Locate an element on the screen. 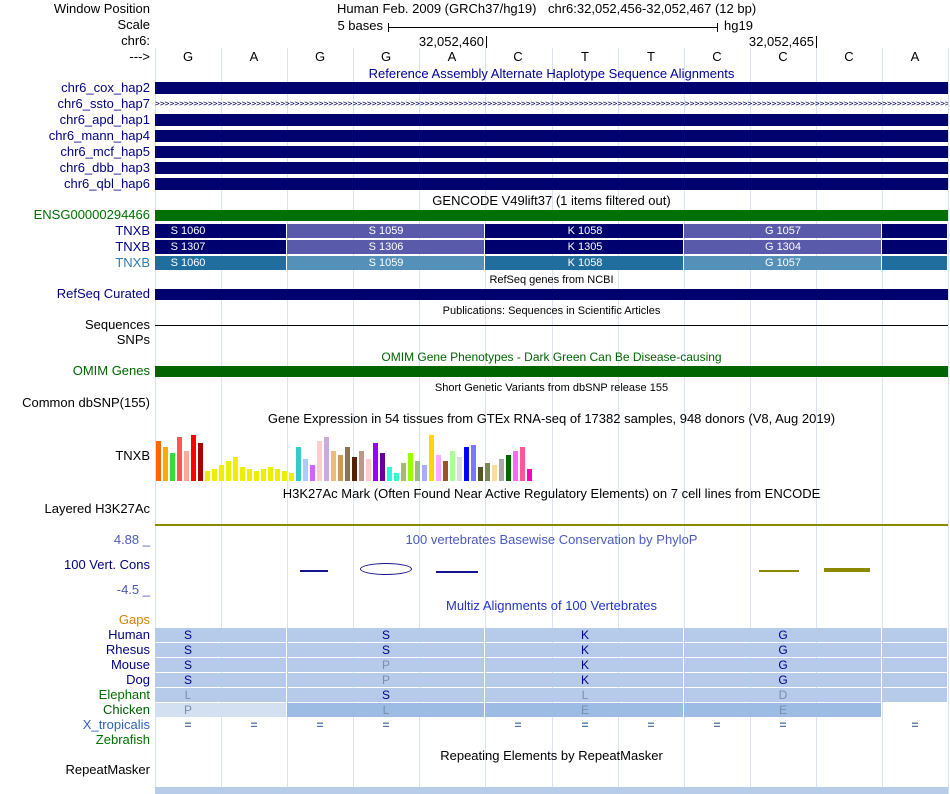 This screenshot has width=950, height=794. side-label-refseq-curated: RefSeq Curated is located at coordinates (103, 293).